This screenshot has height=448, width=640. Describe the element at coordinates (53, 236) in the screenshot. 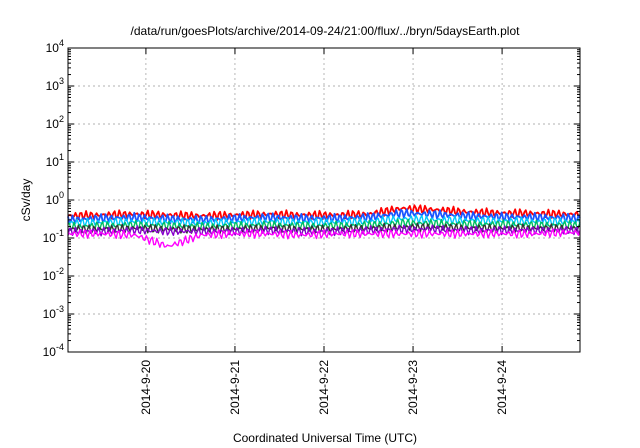

I see `y-tick-label: 10⁻¹` at that location.